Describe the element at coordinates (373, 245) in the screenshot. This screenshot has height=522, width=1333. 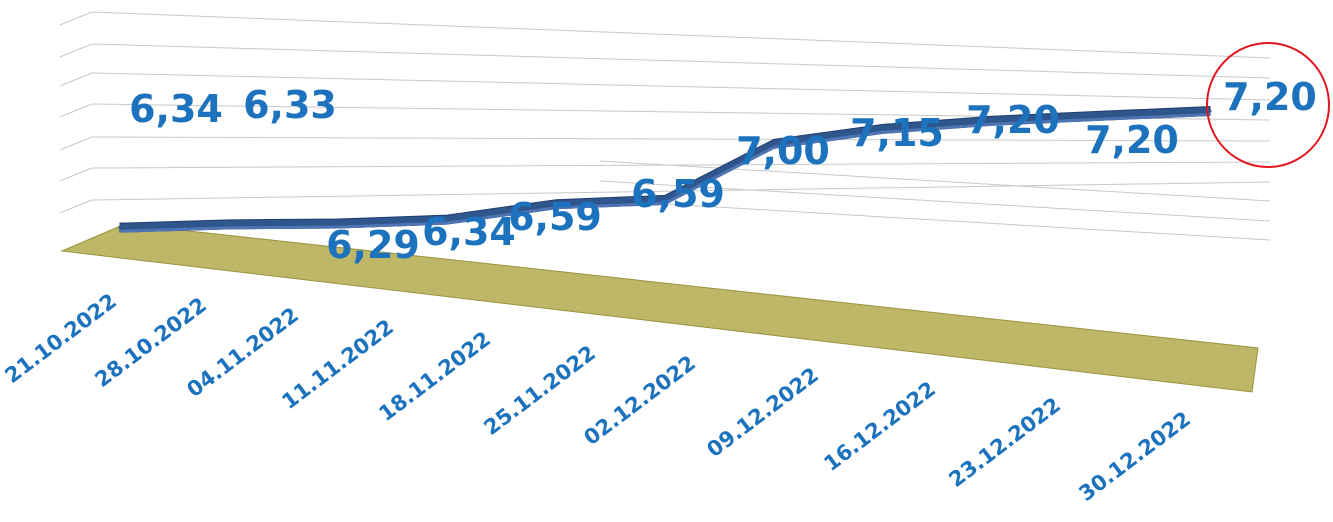
I see `data-label: 6,29` at that location.